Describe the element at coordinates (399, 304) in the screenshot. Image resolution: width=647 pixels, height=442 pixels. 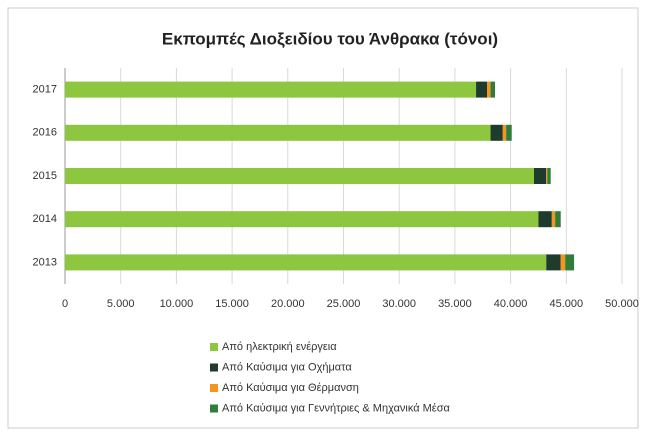
I see `x-tick-label: 30.000` at that location.